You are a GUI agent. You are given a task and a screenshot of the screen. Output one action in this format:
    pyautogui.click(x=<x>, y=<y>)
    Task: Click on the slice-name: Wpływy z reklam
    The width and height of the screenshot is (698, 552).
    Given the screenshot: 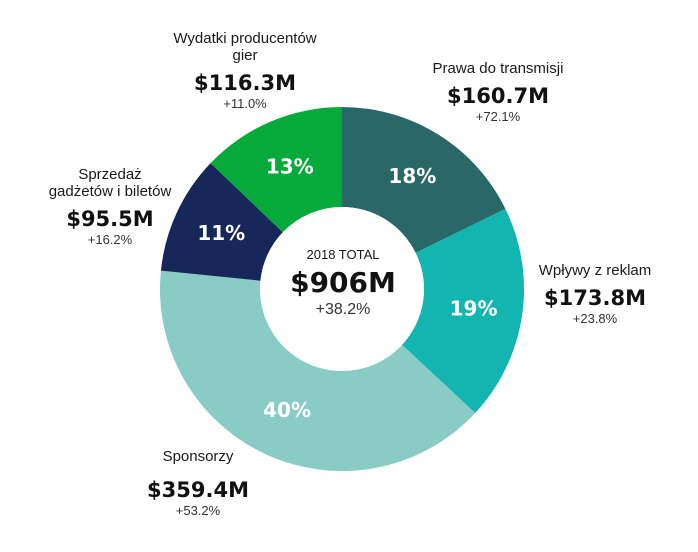 What is the action you would take?
    pyautogui.click(x=595, y=270)
    